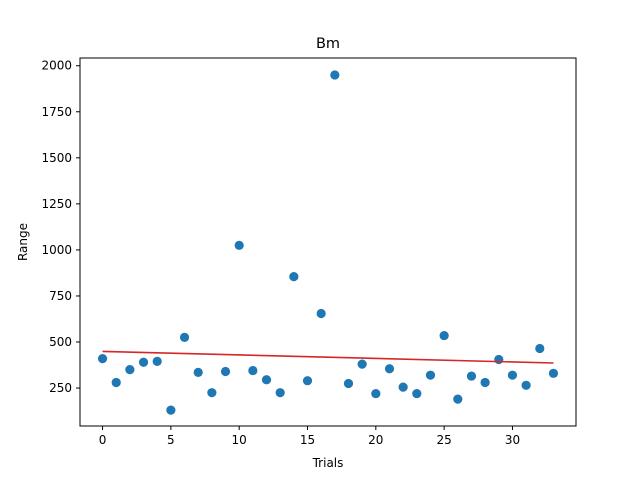 The height and width of the screenshot is (480, 640). What do you see at coordinates (60, 227) in the screenshot?
I see `y-axis: 250 500 750 1000 1250 1500 1750 2000` at bounding box center [60, 227].